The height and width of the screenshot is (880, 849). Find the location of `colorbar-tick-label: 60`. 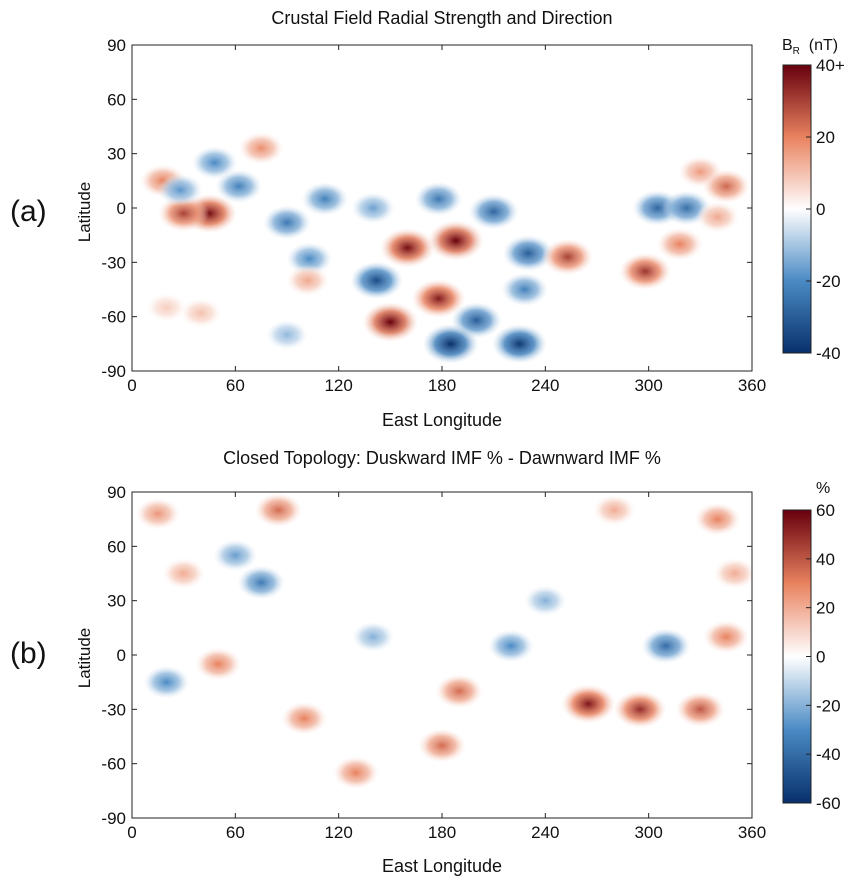

colorbar-tick-label: 60 is located at coordinates (825, 510).